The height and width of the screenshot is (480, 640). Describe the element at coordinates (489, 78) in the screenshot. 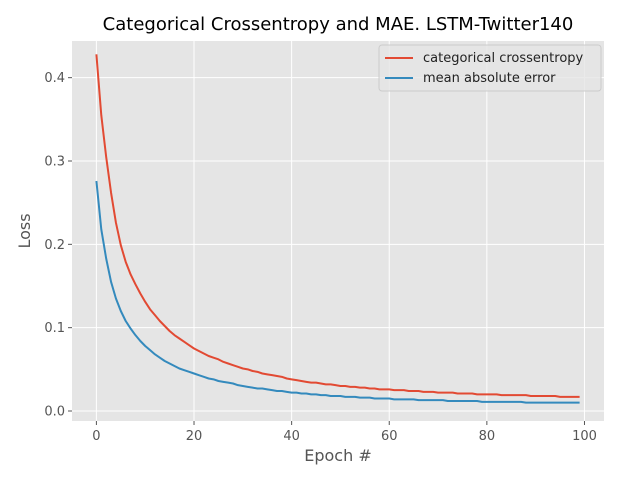

I see `legend-label-mae: mean absolute error` at that location.